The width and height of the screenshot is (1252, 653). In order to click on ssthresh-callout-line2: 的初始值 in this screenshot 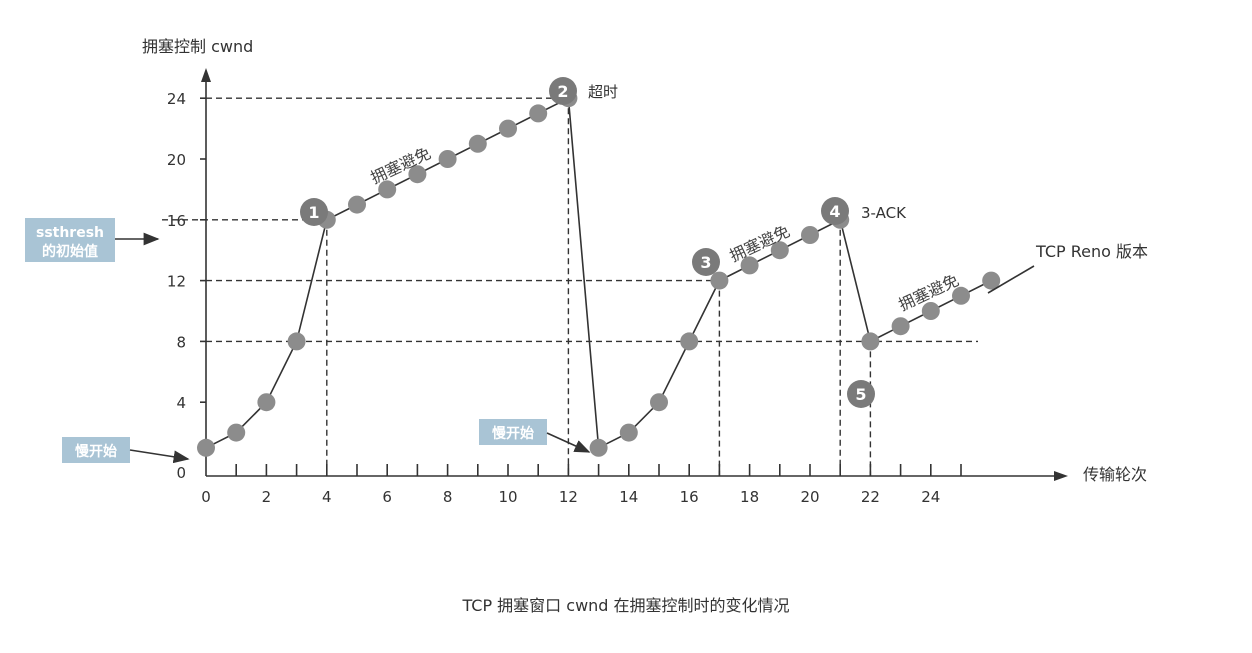, I will do `click(70, 251)`.